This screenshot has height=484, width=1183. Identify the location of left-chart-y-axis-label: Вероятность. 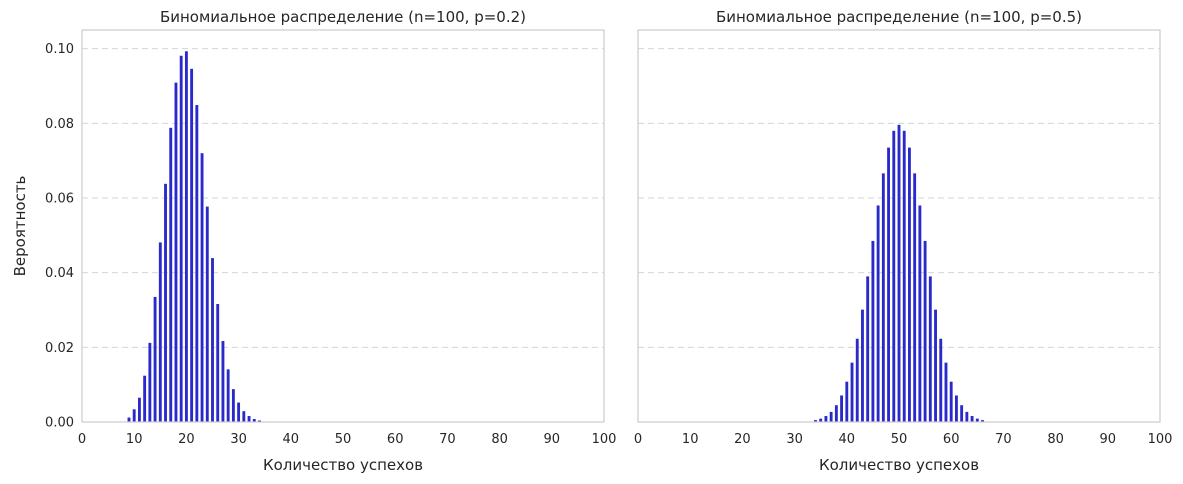
(20, 226).